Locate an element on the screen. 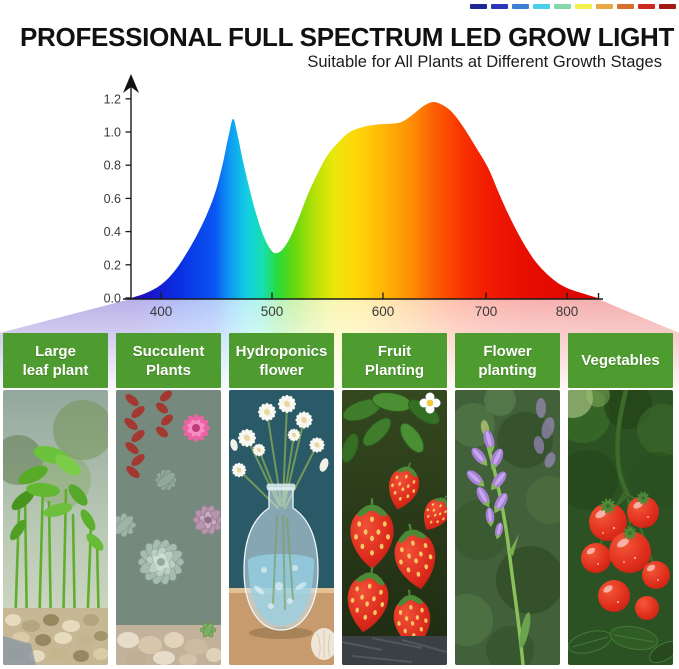 This screenshot has width=679, height=669. category-succulent-plants: Succulent Plants is located at coordinates (168, 499).